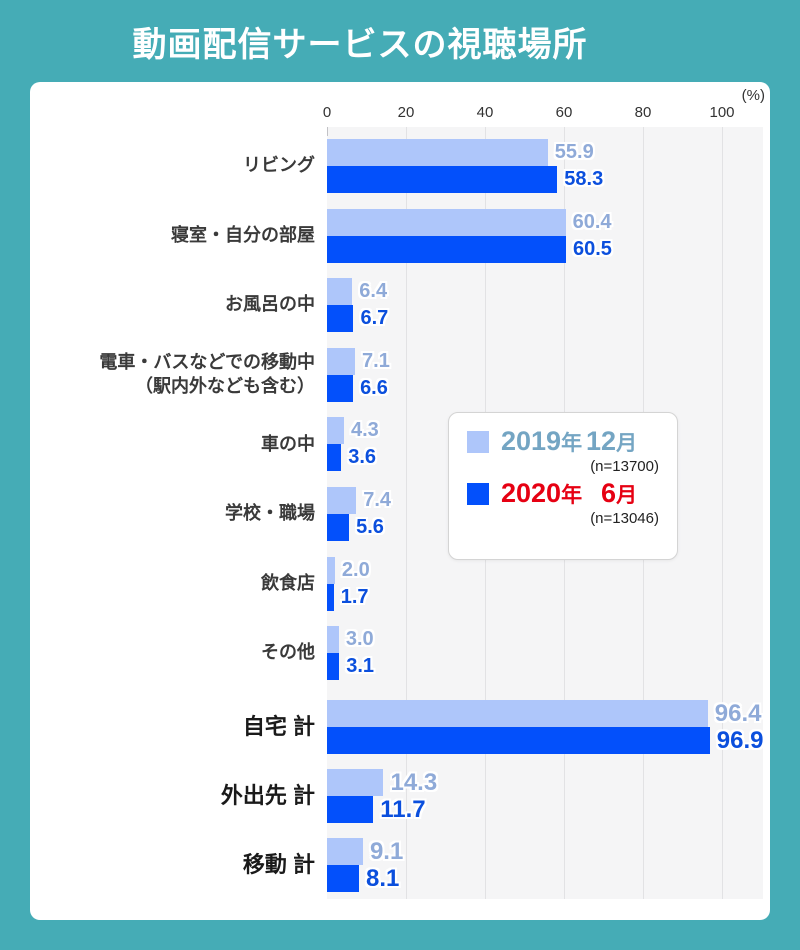 The height and width of the screenshot is (950, 800). Describe the element at coordinates (362, 457) in the screenshot. I see `value-label-2020: 3.6` at that location.